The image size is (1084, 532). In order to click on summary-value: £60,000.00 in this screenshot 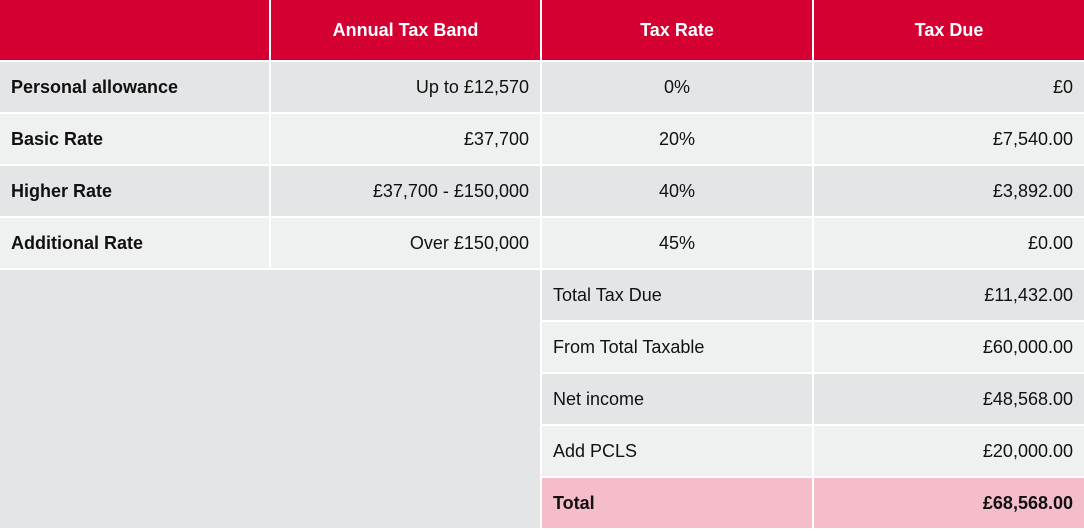, I will do `click(949, 347)`.